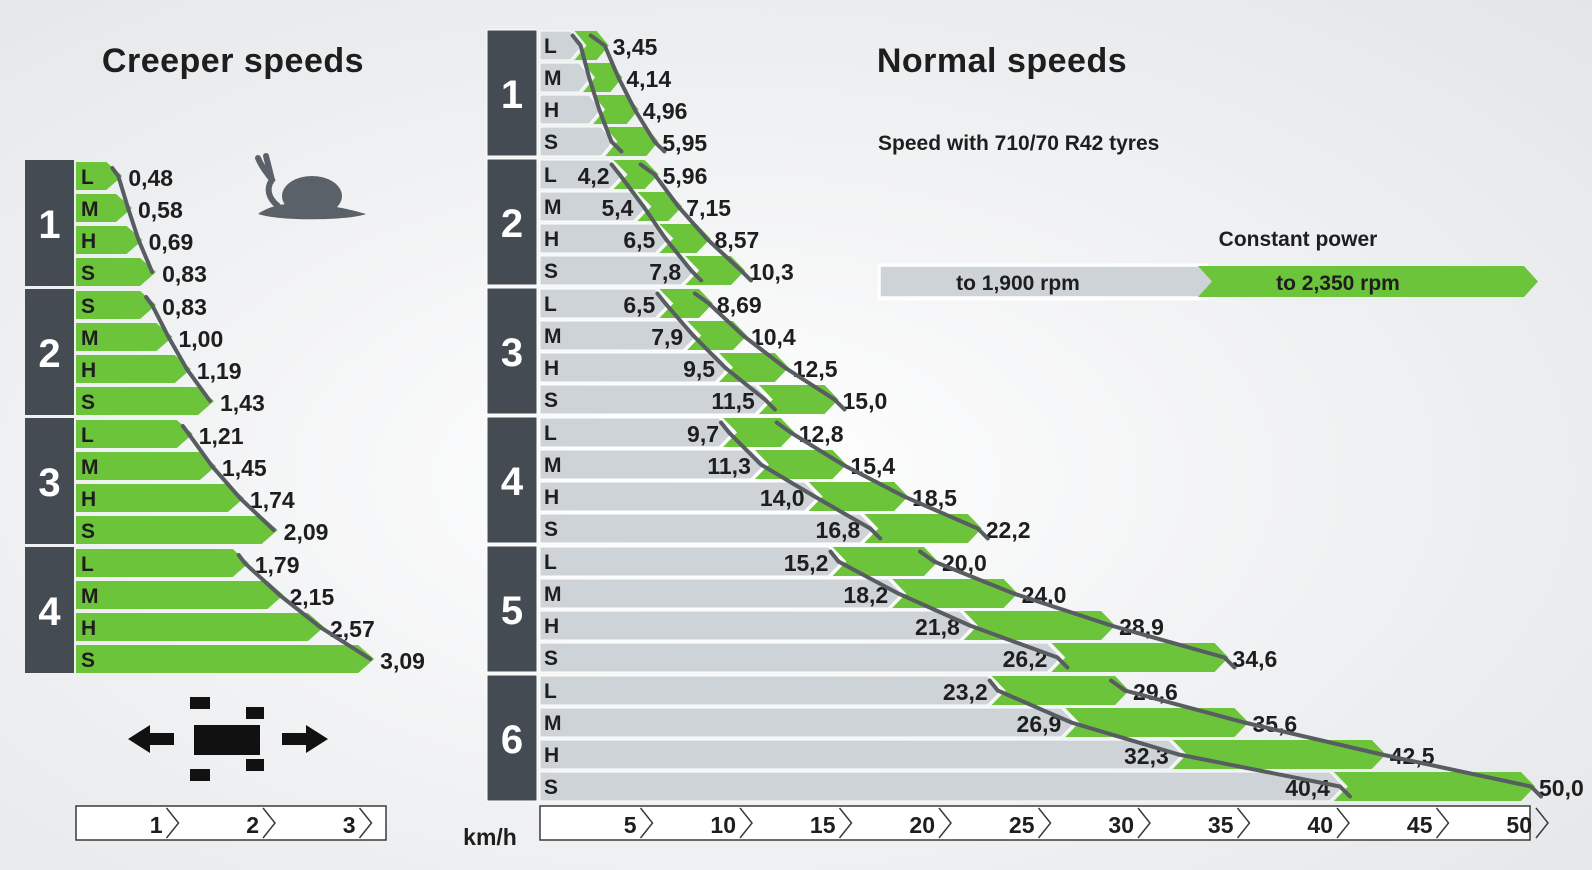 The height and width of the screenshot is (870, 1592). I want to click on normal-group-label: 5, so click(512, 611).